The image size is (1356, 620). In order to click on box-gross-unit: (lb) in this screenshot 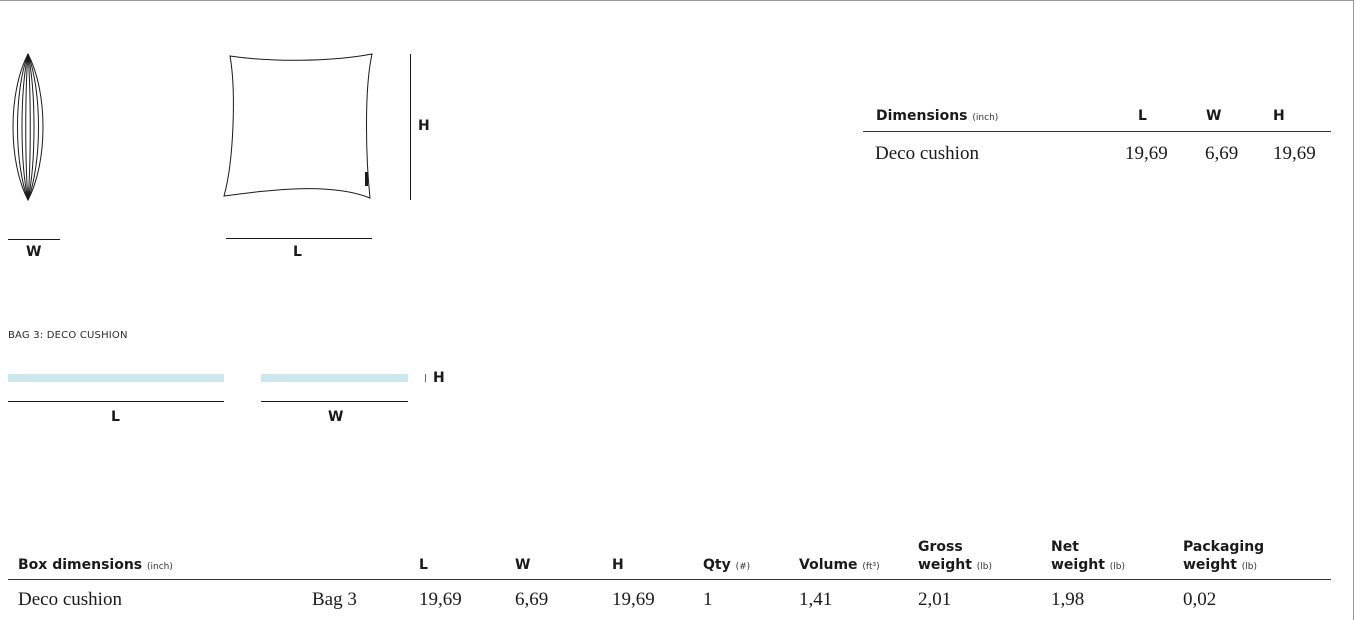, I will do `click(984, 567)`.